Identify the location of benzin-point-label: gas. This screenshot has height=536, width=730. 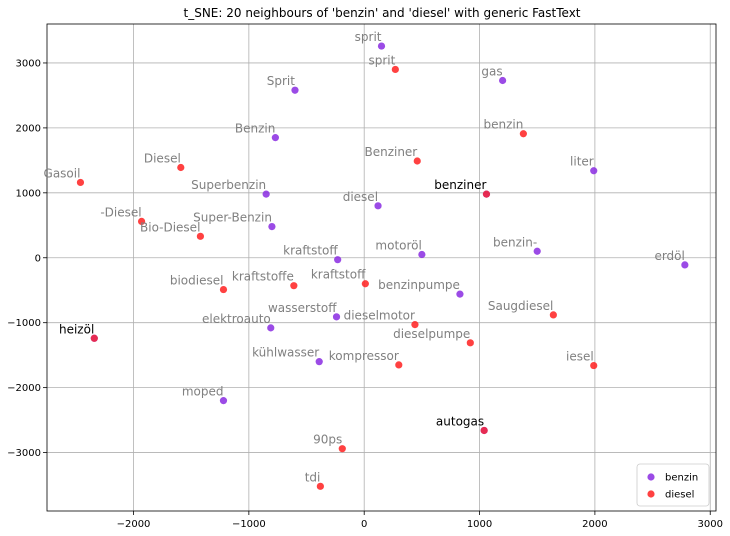
(491, 71).